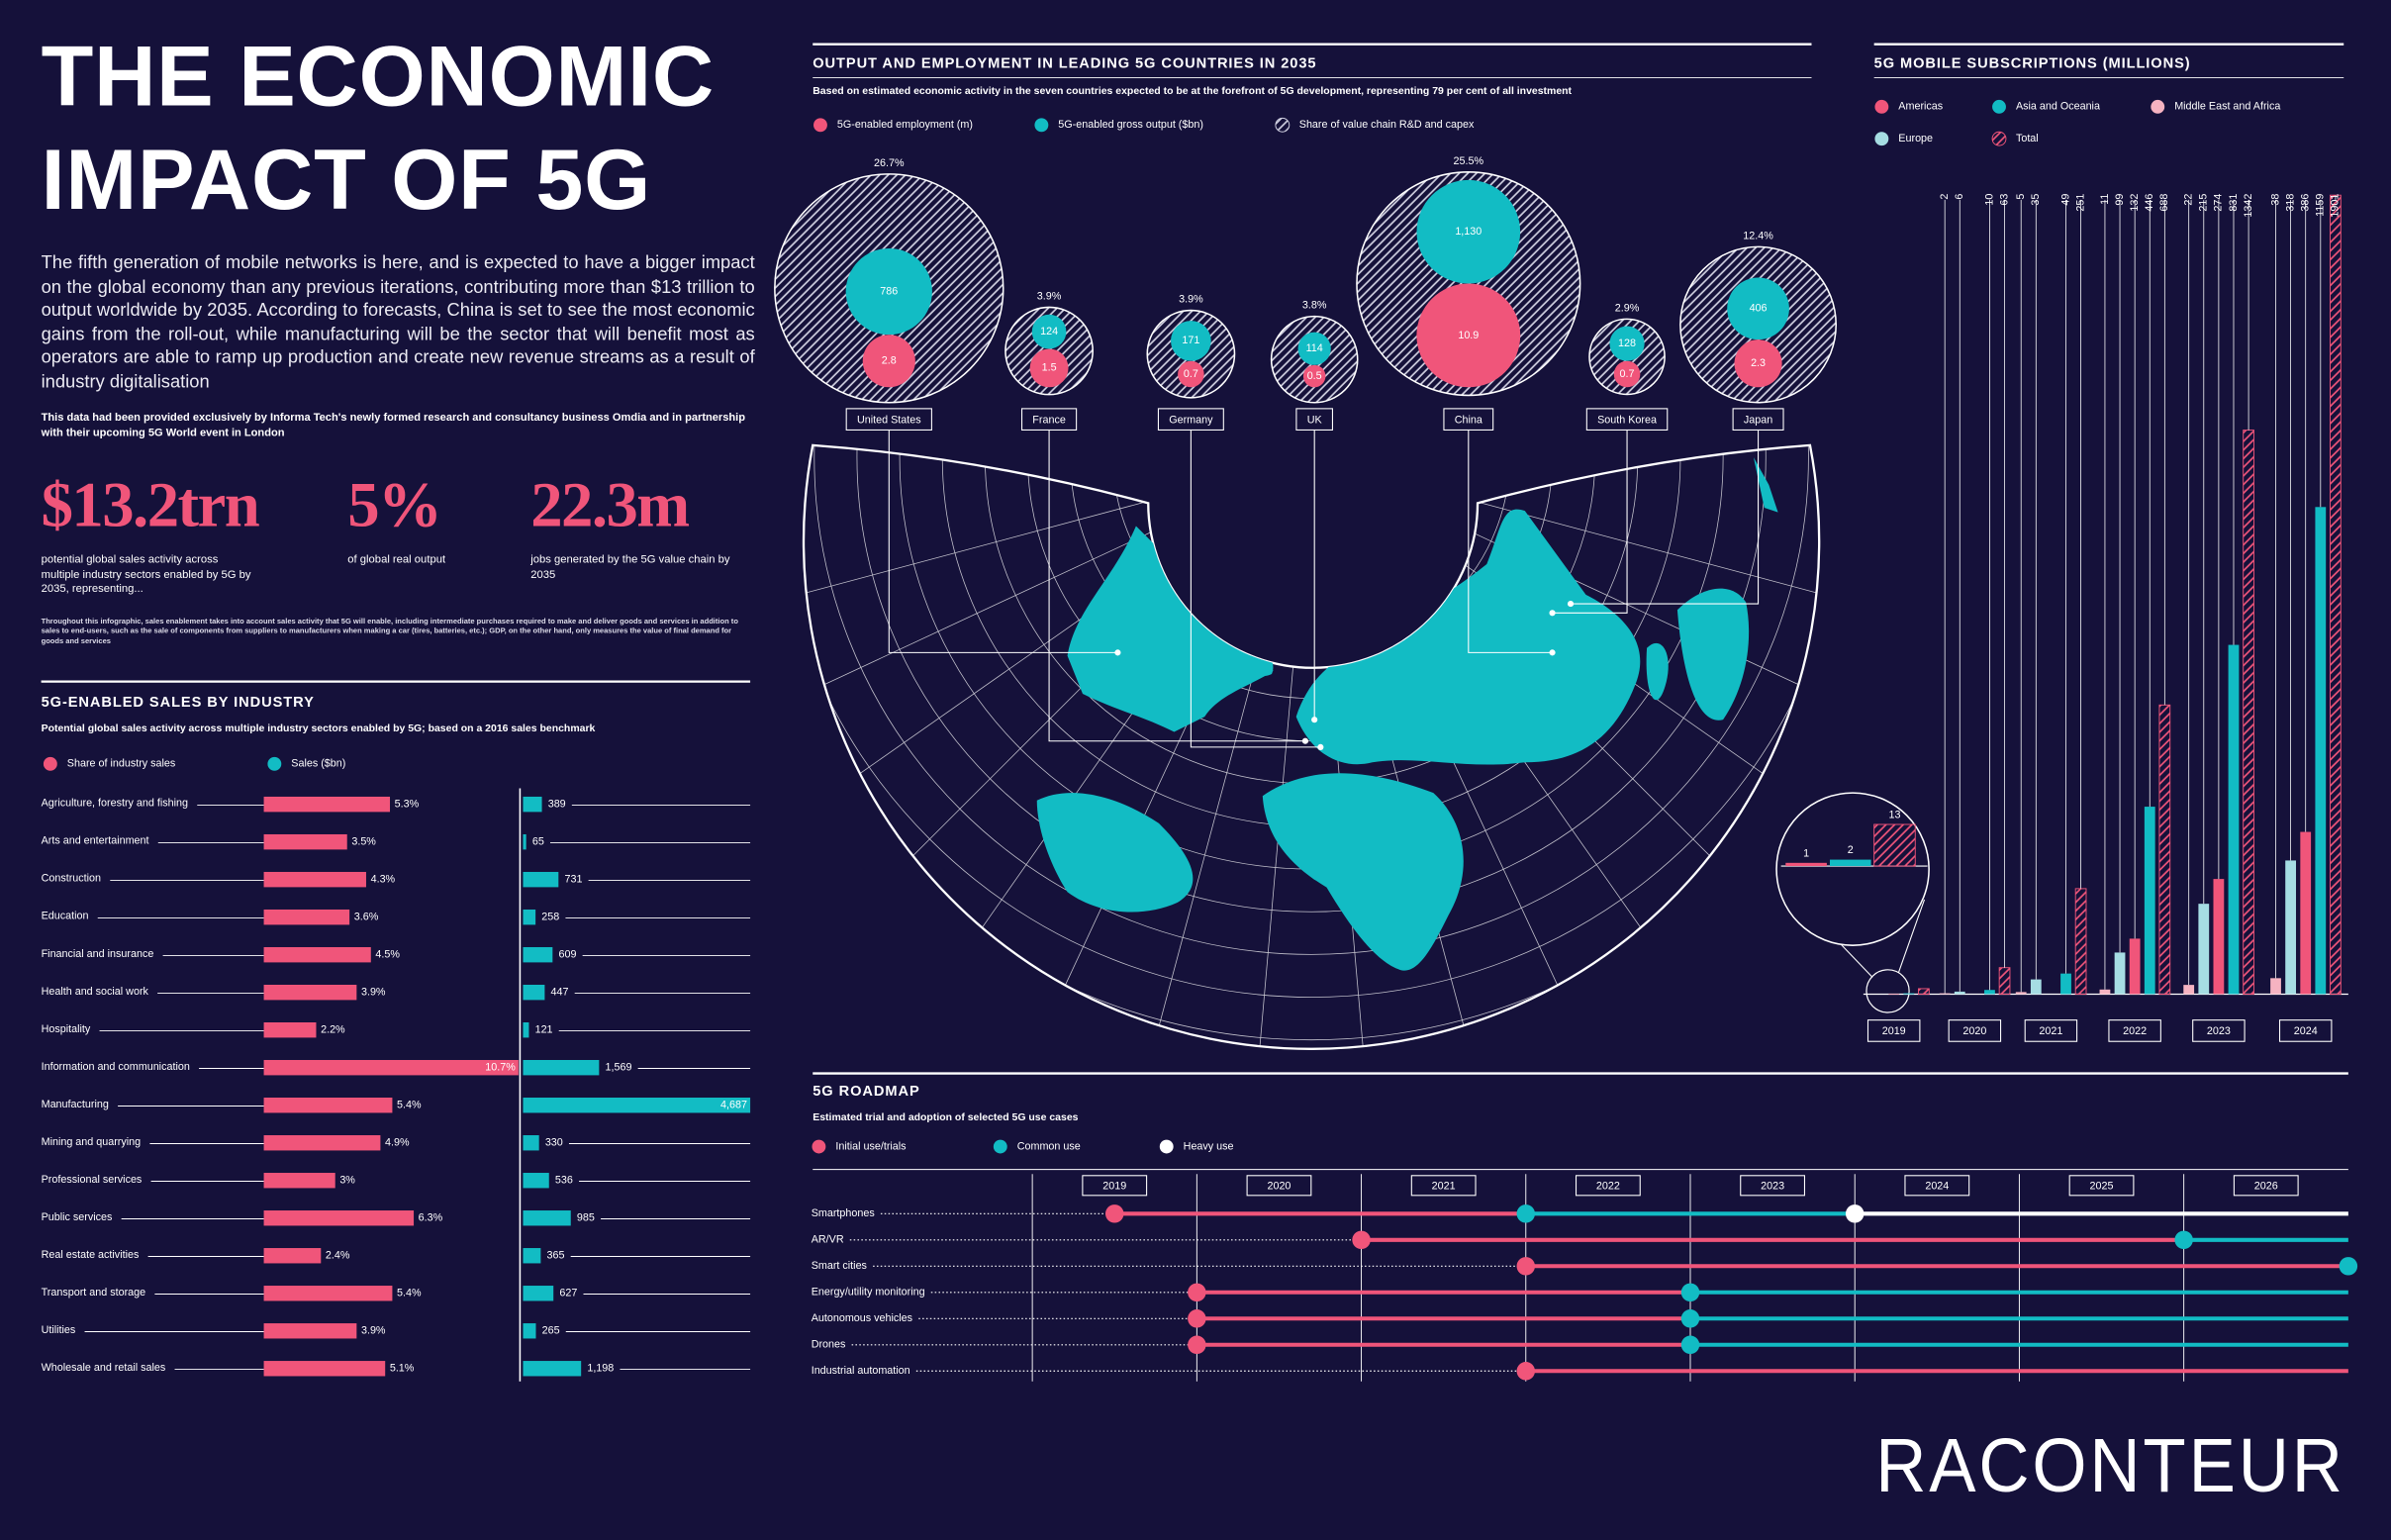  I want to click on value-label: 1901, so click(2336, 206).